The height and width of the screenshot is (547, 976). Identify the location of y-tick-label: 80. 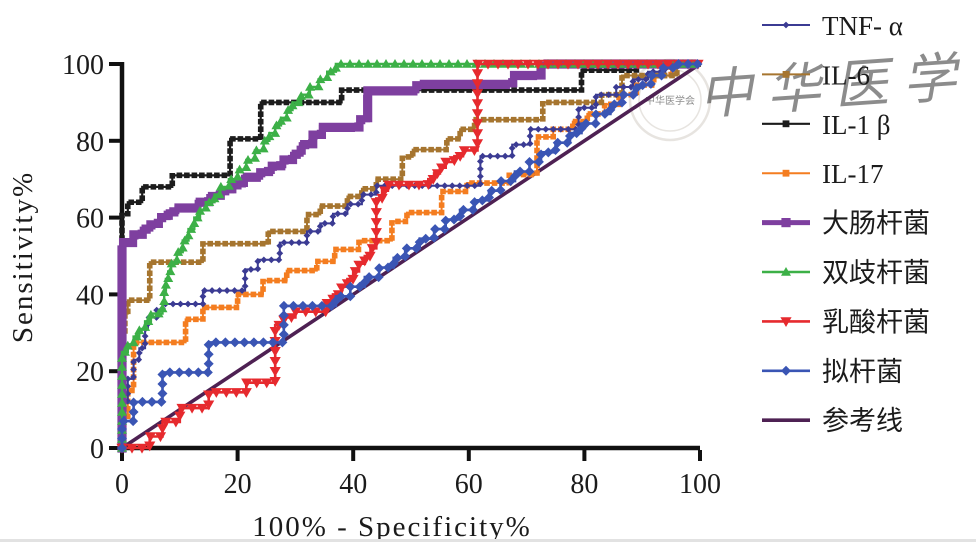
(90, 142).